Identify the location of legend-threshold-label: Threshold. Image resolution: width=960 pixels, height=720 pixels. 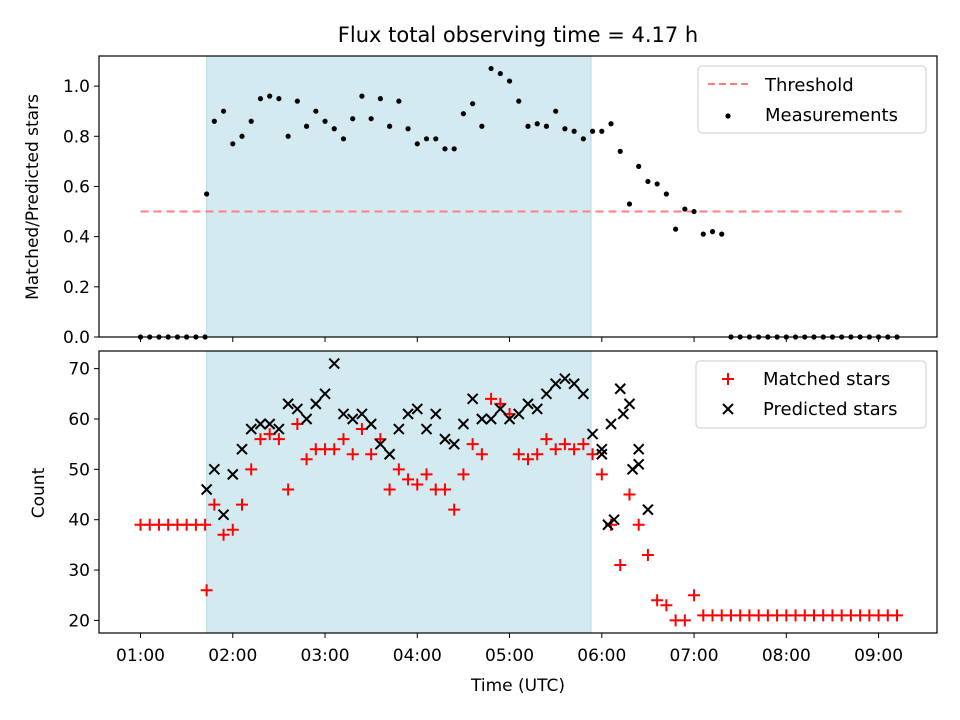
(809, 85).